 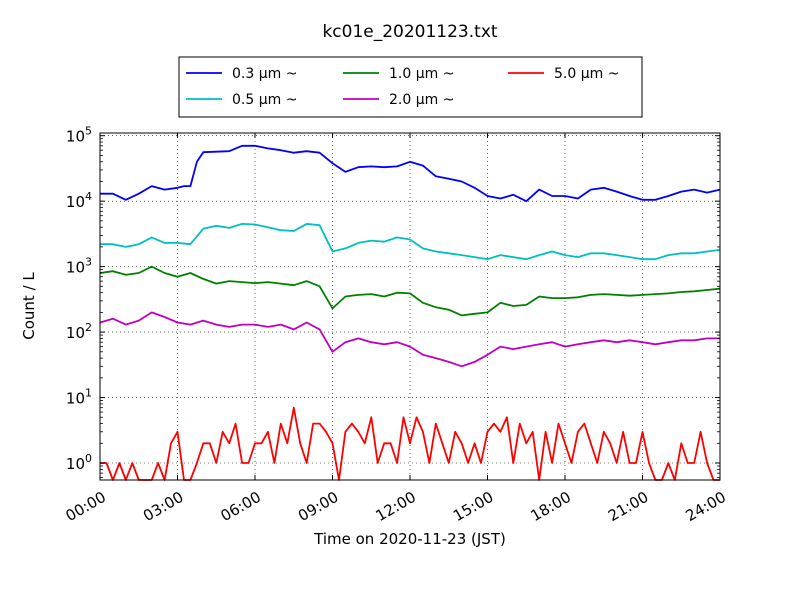 I want to click on legend-label: 0.5 μm ~, so click(x=264, y=100).